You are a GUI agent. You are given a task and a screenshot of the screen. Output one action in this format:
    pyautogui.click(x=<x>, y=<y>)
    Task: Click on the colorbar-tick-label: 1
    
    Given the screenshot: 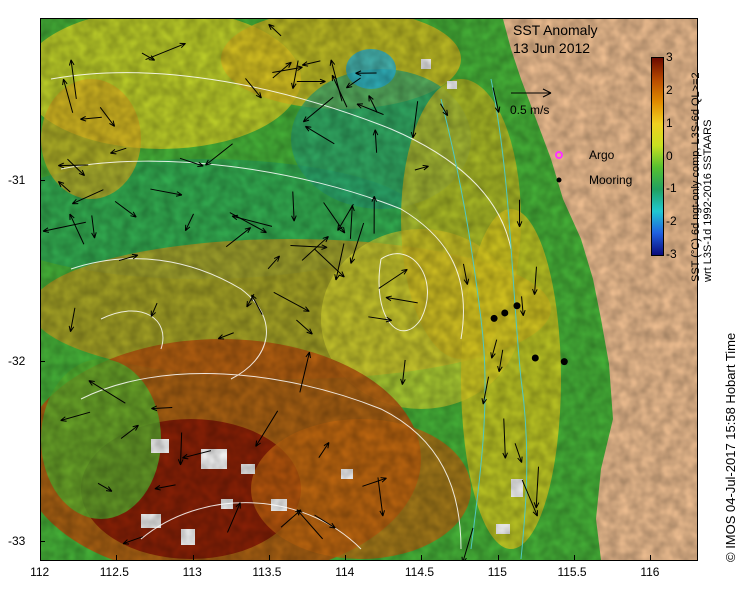 What is the action you would take?
    pyautogui.click(x=669, y=122)
    